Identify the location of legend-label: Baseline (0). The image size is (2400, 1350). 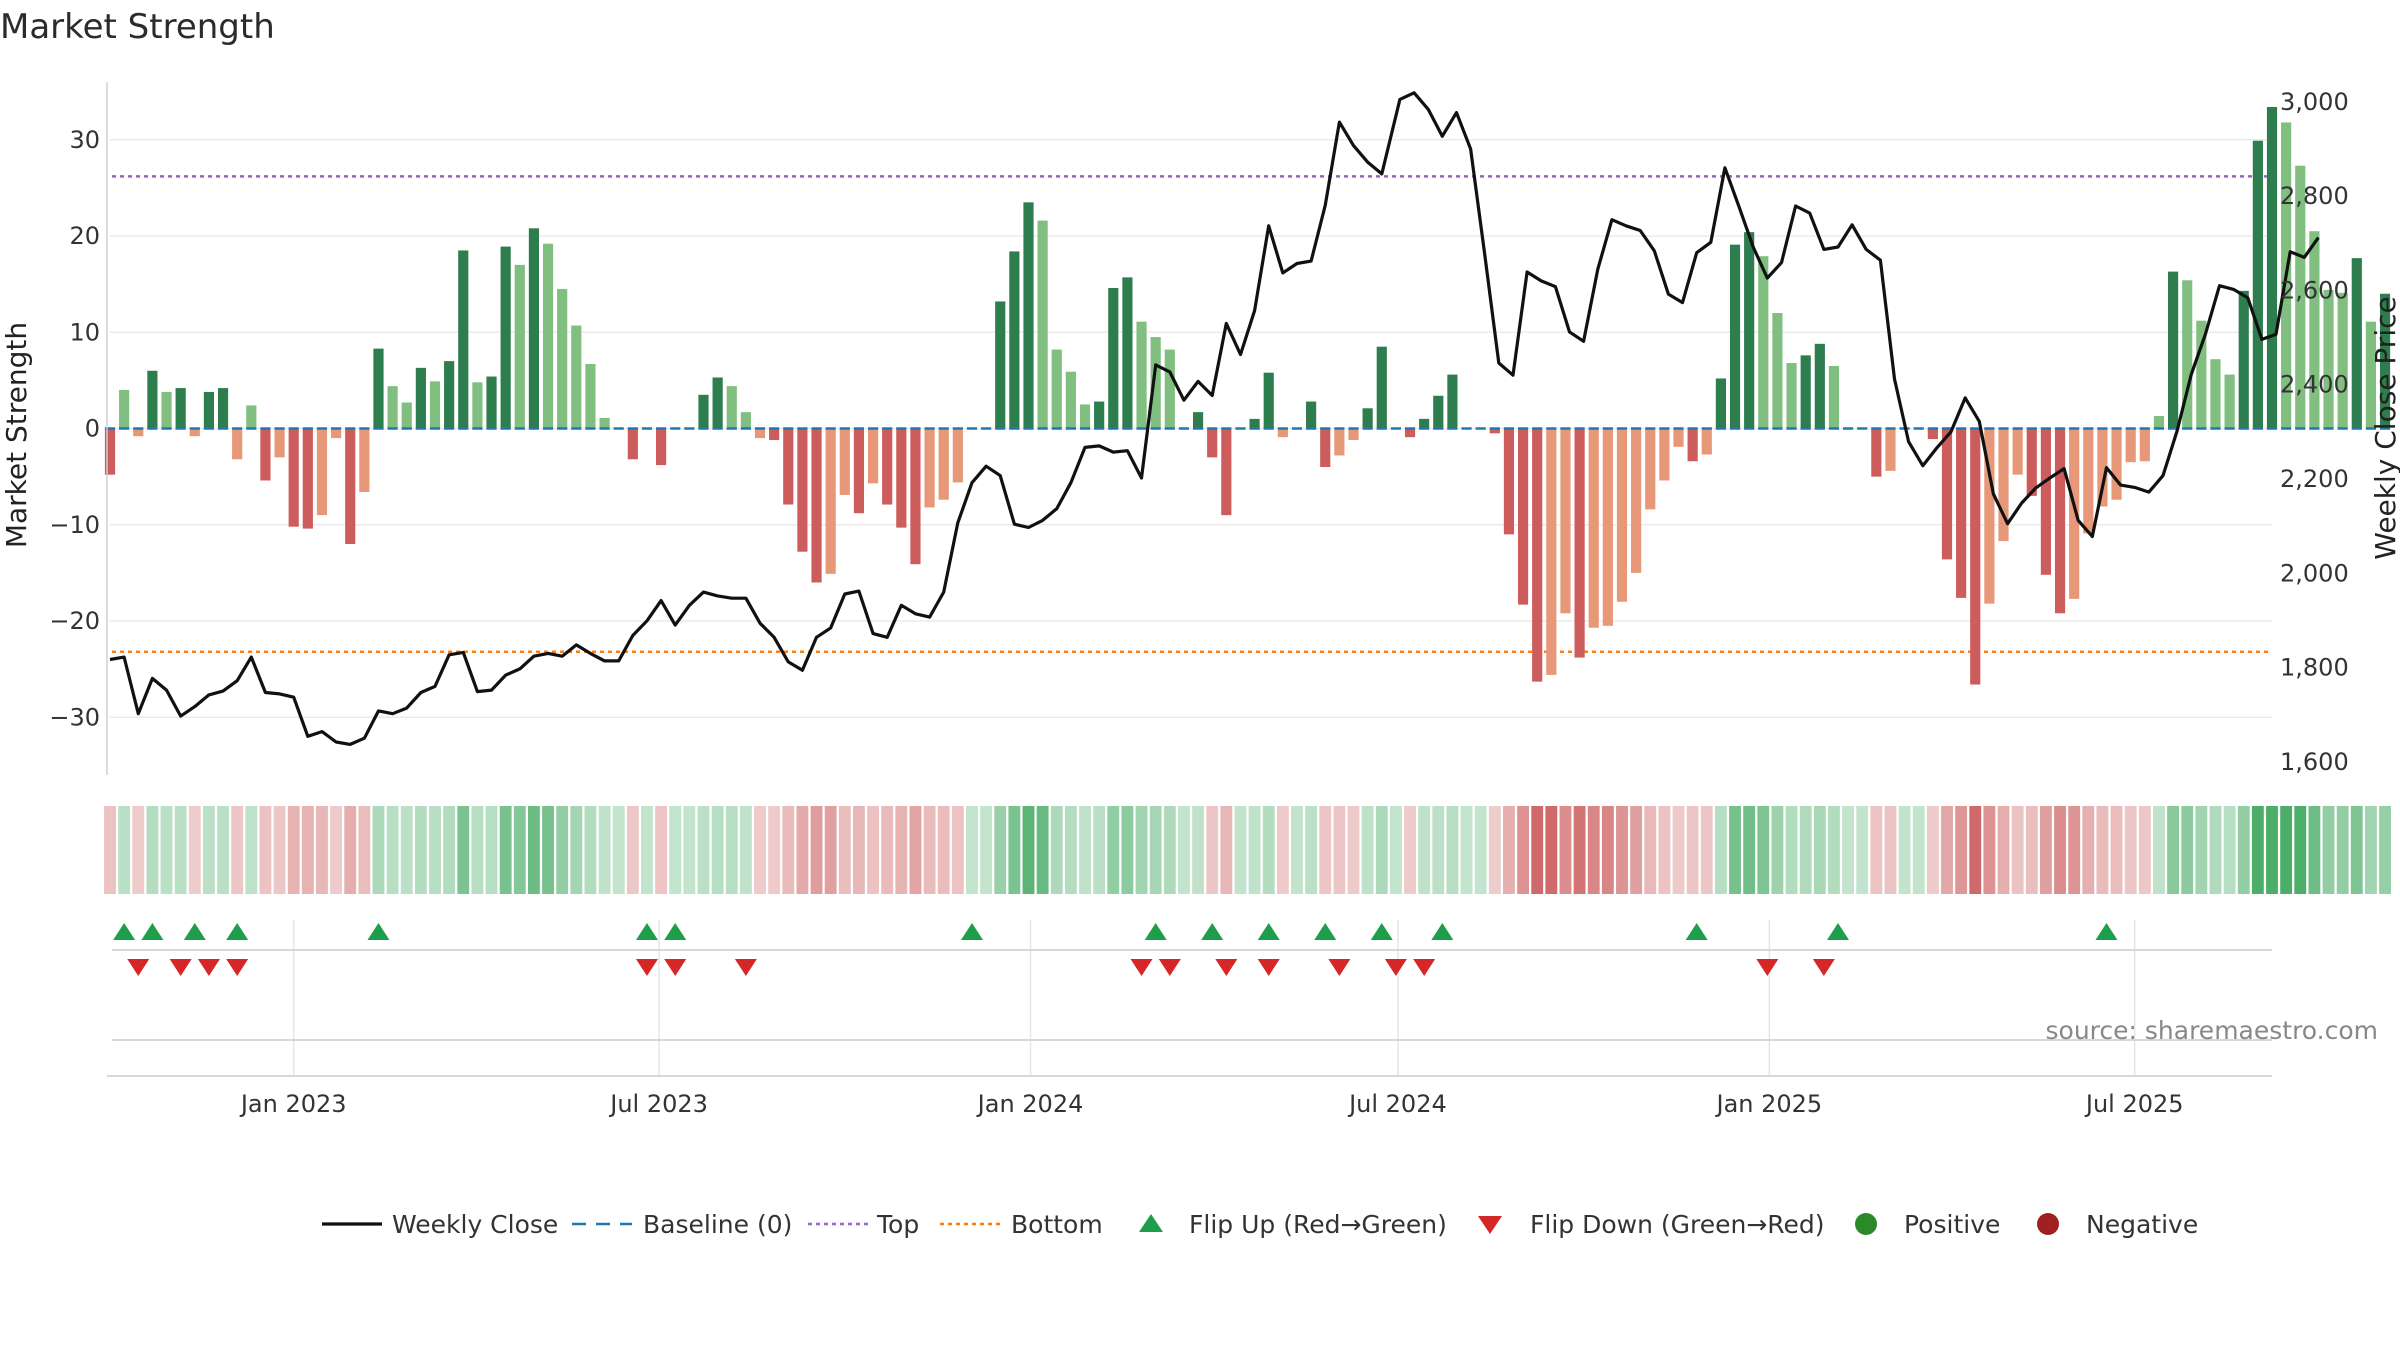
(717, 1224).